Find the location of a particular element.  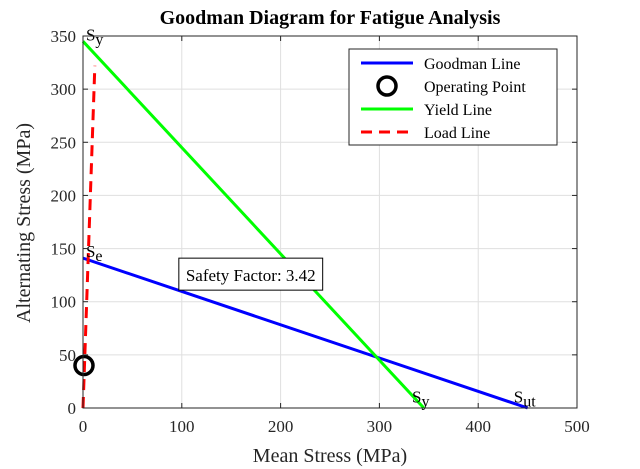

y-tick-label: 250 is located at coordinates (64, 142).